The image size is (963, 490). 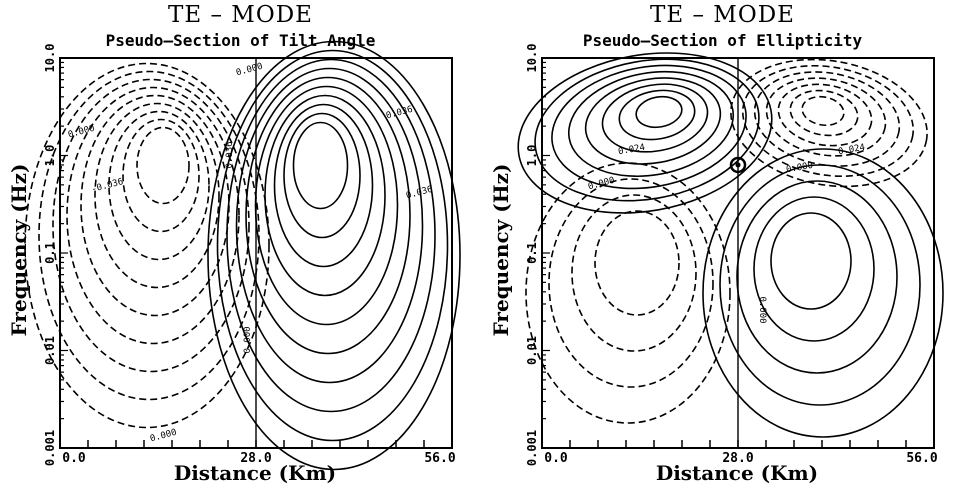 I want to click on chart-subtitle: Pseudo–Section of Ellipticity, so click(x=722, y=40).